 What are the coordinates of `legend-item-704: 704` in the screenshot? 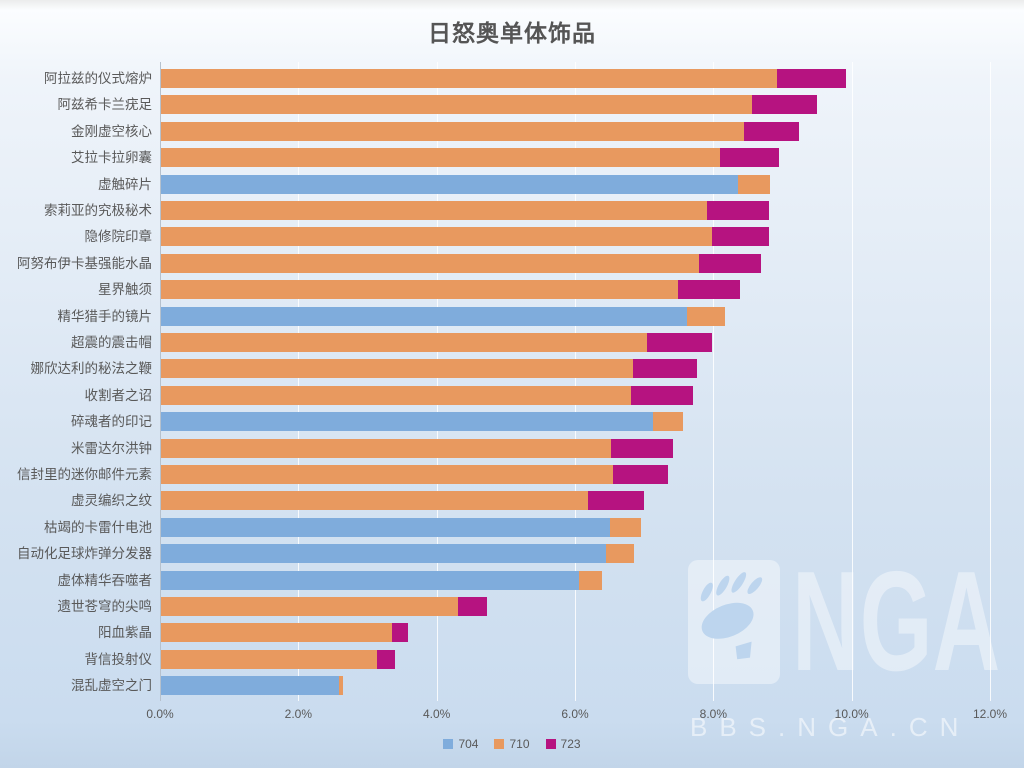 It's located at (460, 744).